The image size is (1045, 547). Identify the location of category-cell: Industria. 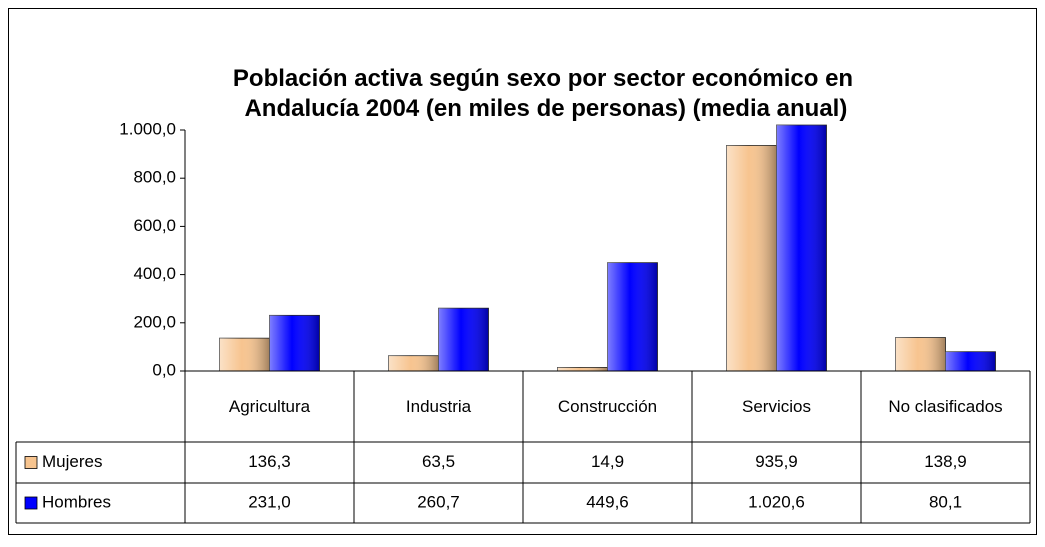
(438, 406).